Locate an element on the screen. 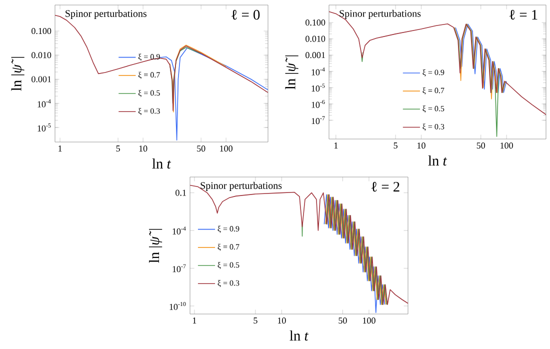 The width and height of the screenshot is (550, 349). y-tick-label: 10$^{-10}$ is located at coordinates (178, 306).